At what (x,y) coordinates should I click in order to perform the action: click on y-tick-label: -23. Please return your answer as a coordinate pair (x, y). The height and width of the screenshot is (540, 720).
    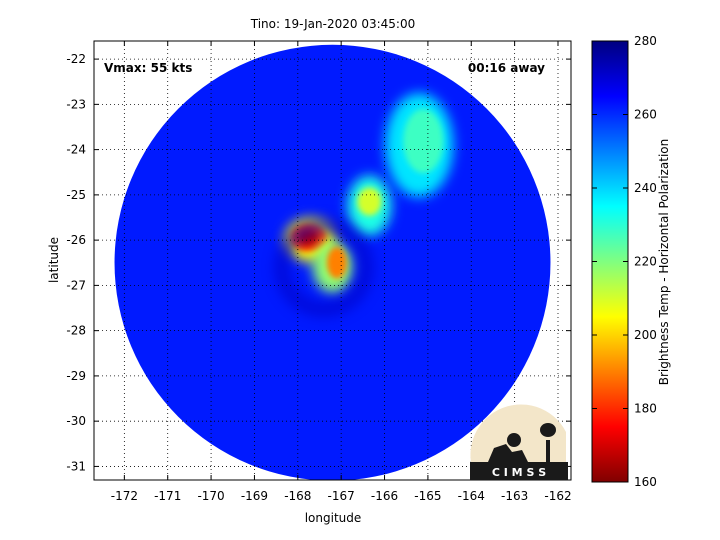
    Looking at the image, I should click on (76, 104).